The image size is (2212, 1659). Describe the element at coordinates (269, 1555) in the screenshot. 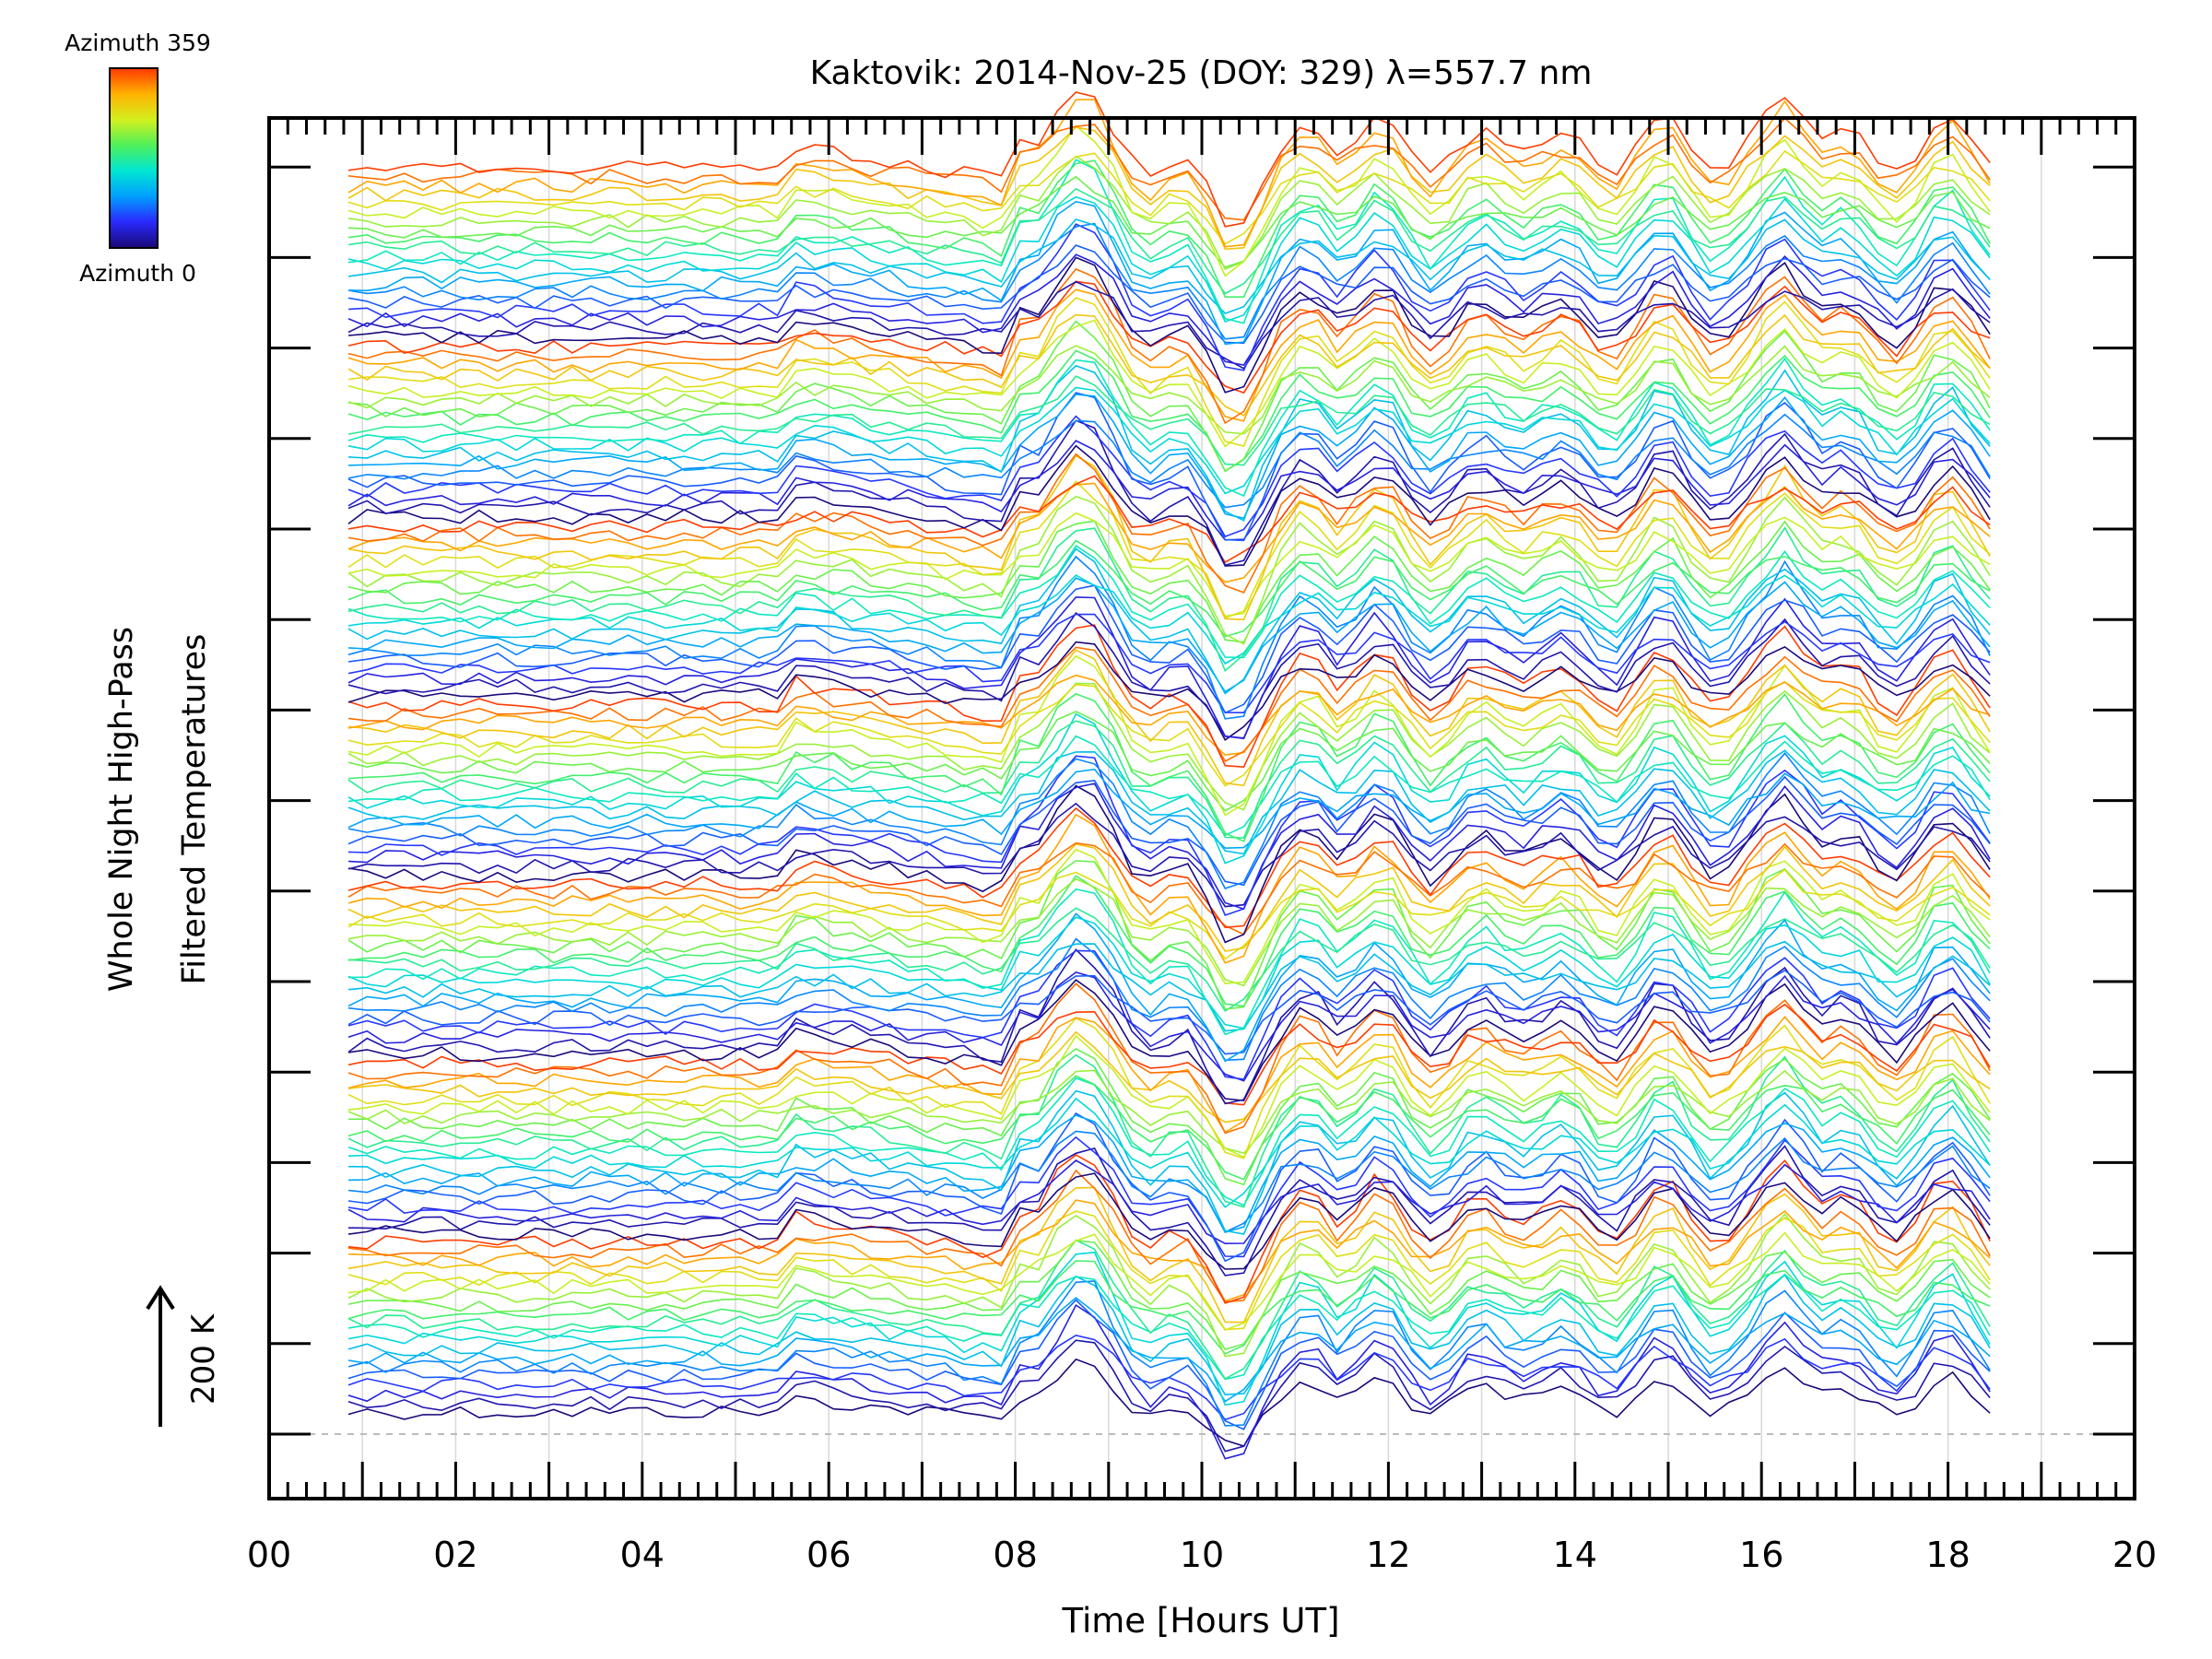

I see `x-tick-label: 00` at that location.